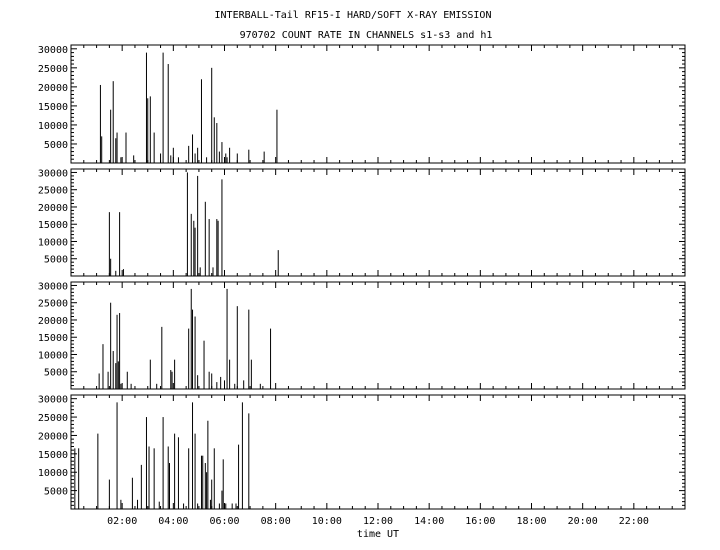 The width and height of the screenshot is (720, 550). I want to click on x-axis-label: time UT, so click(378, 534).